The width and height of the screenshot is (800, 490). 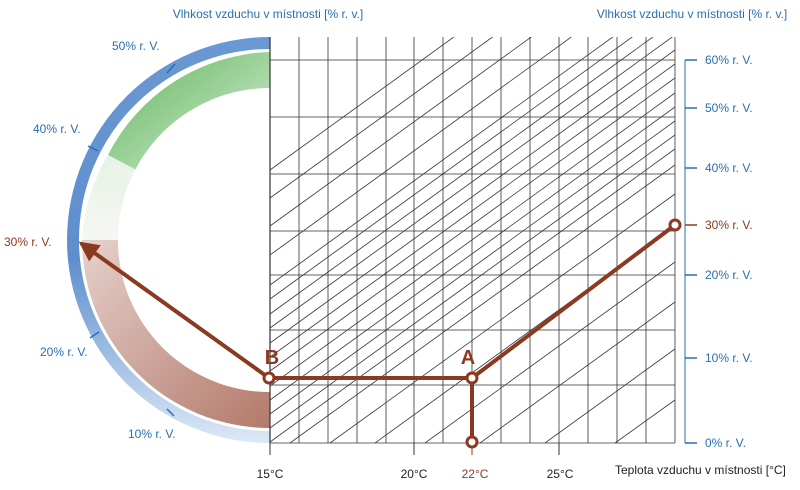 I want to click on ring-label-30: 30% r. V., so click(x=28, y=242).